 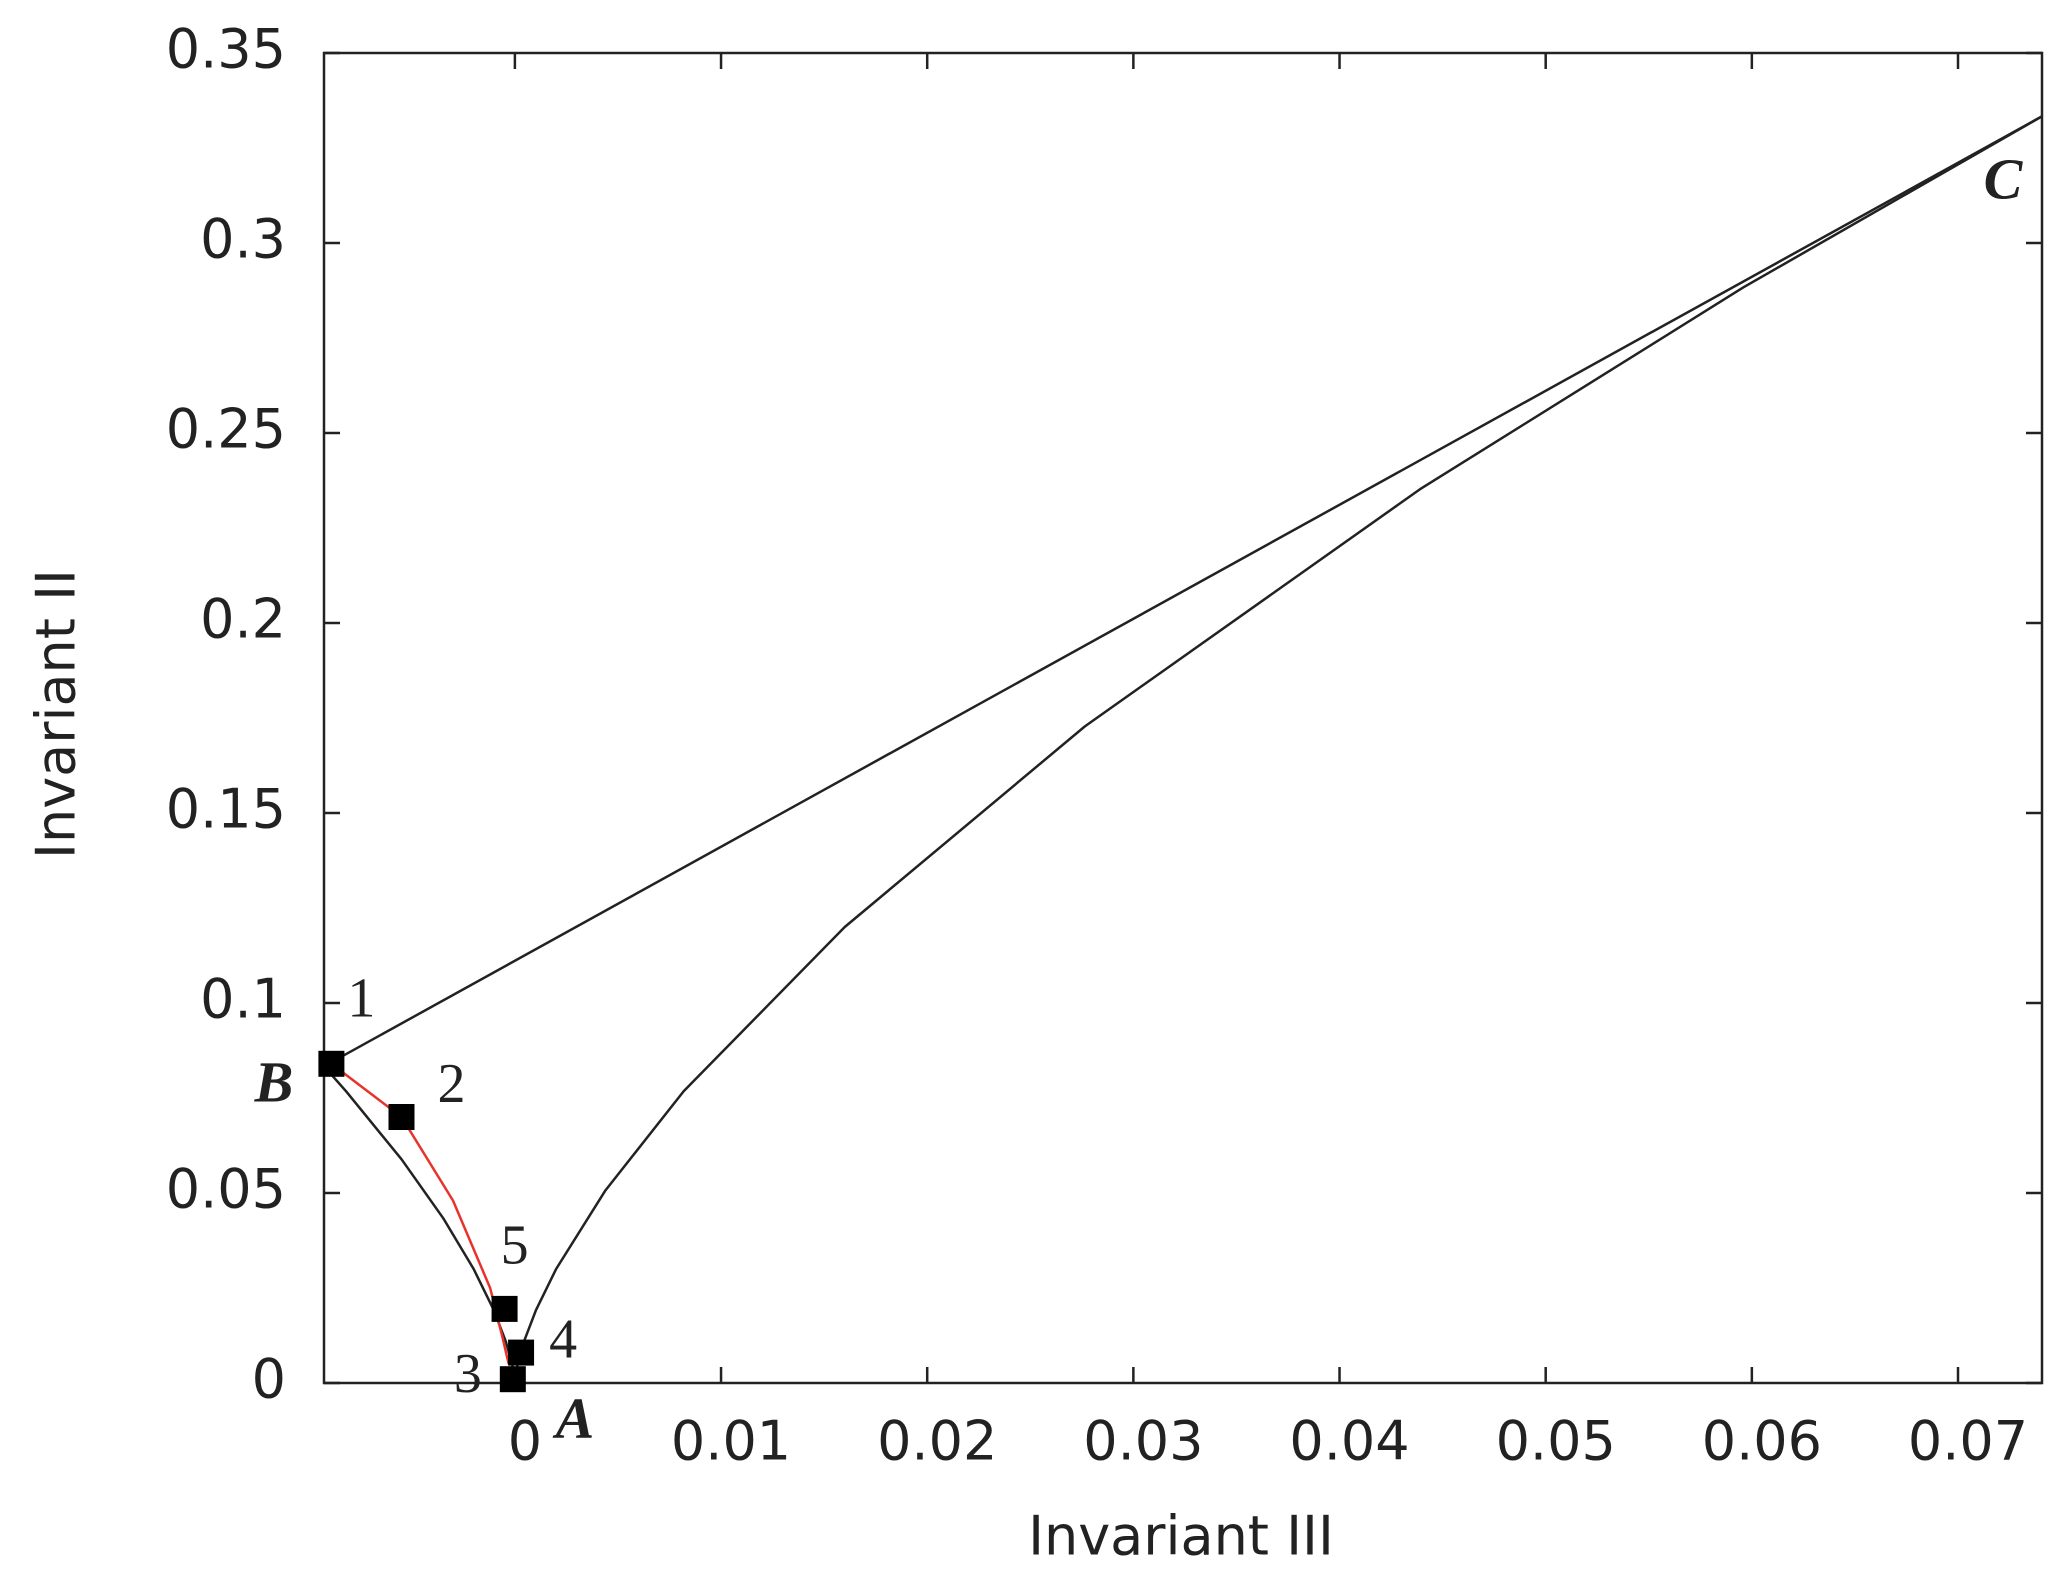 What do you see at coordinates (525, 1441) in the screenshot?
I see `x-tick-label: 0` at bounding box center [525, 1441].